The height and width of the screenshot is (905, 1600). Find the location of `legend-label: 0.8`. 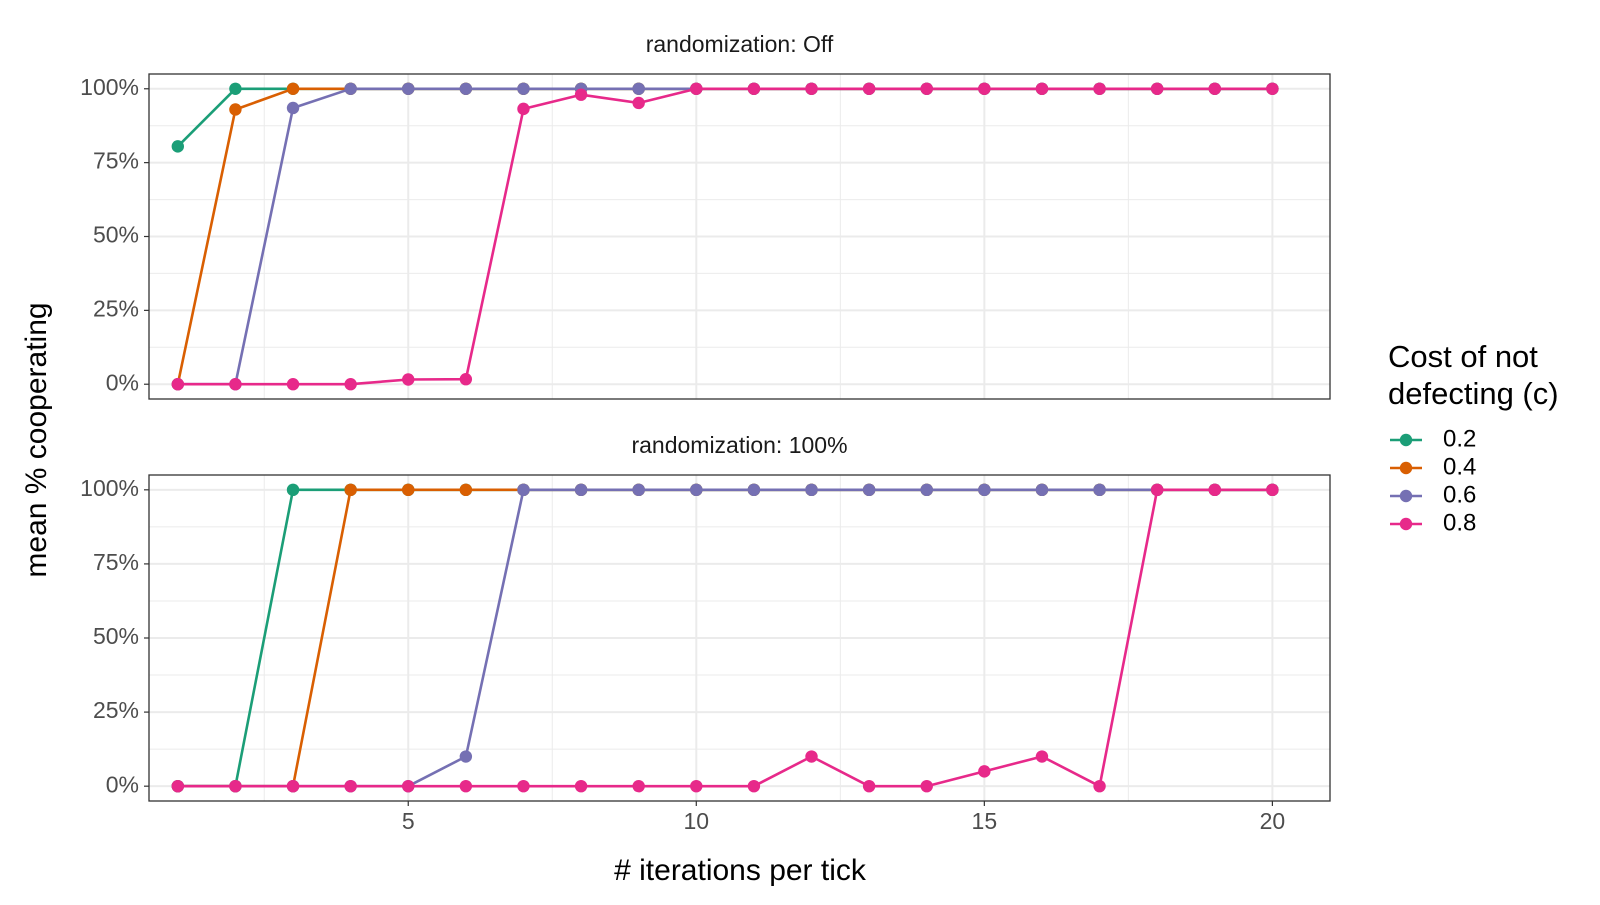

legend-label: 0.8 is located at coordinates (1459, 522).